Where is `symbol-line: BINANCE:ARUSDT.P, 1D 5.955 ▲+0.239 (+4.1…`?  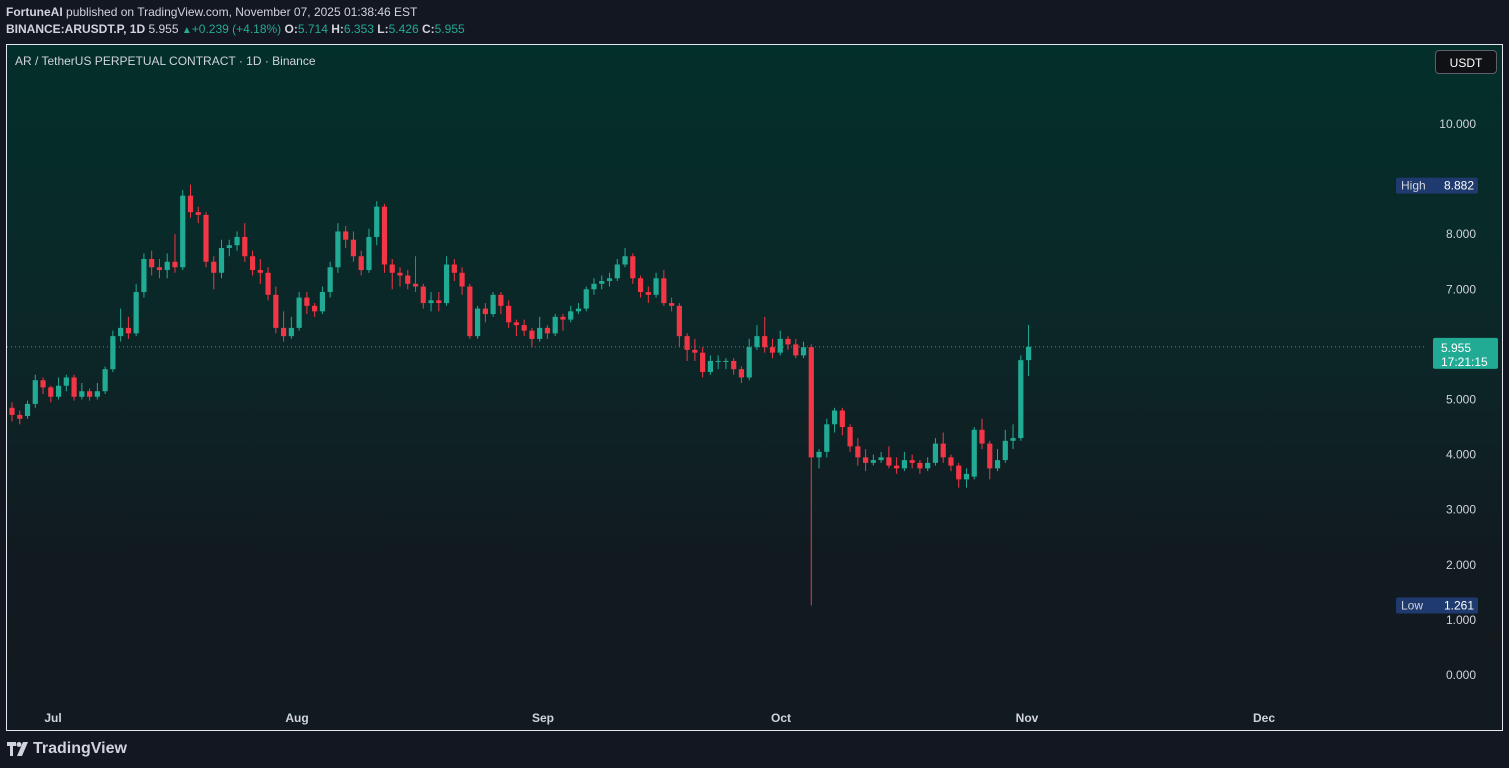 symbol-line: BINANCE:ARUSDT.P, 1D 5.955 ▲+0.239 (+4.1… is located at coordinates (235, 29).